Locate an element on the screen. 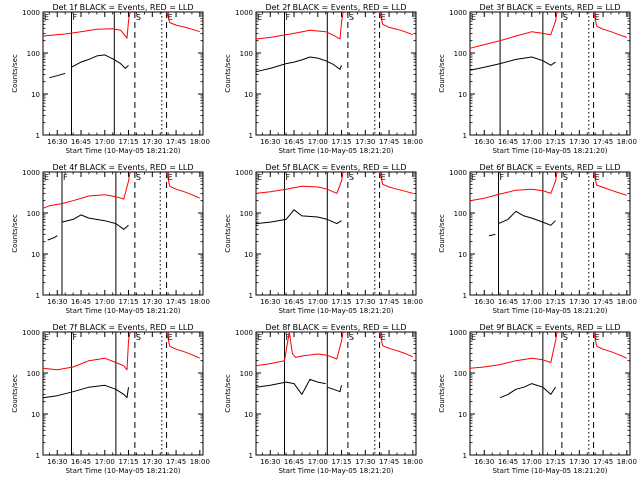  panel-title: Det 5f BLACK = Events, RED = LLD is located at coordinates (335, 167).